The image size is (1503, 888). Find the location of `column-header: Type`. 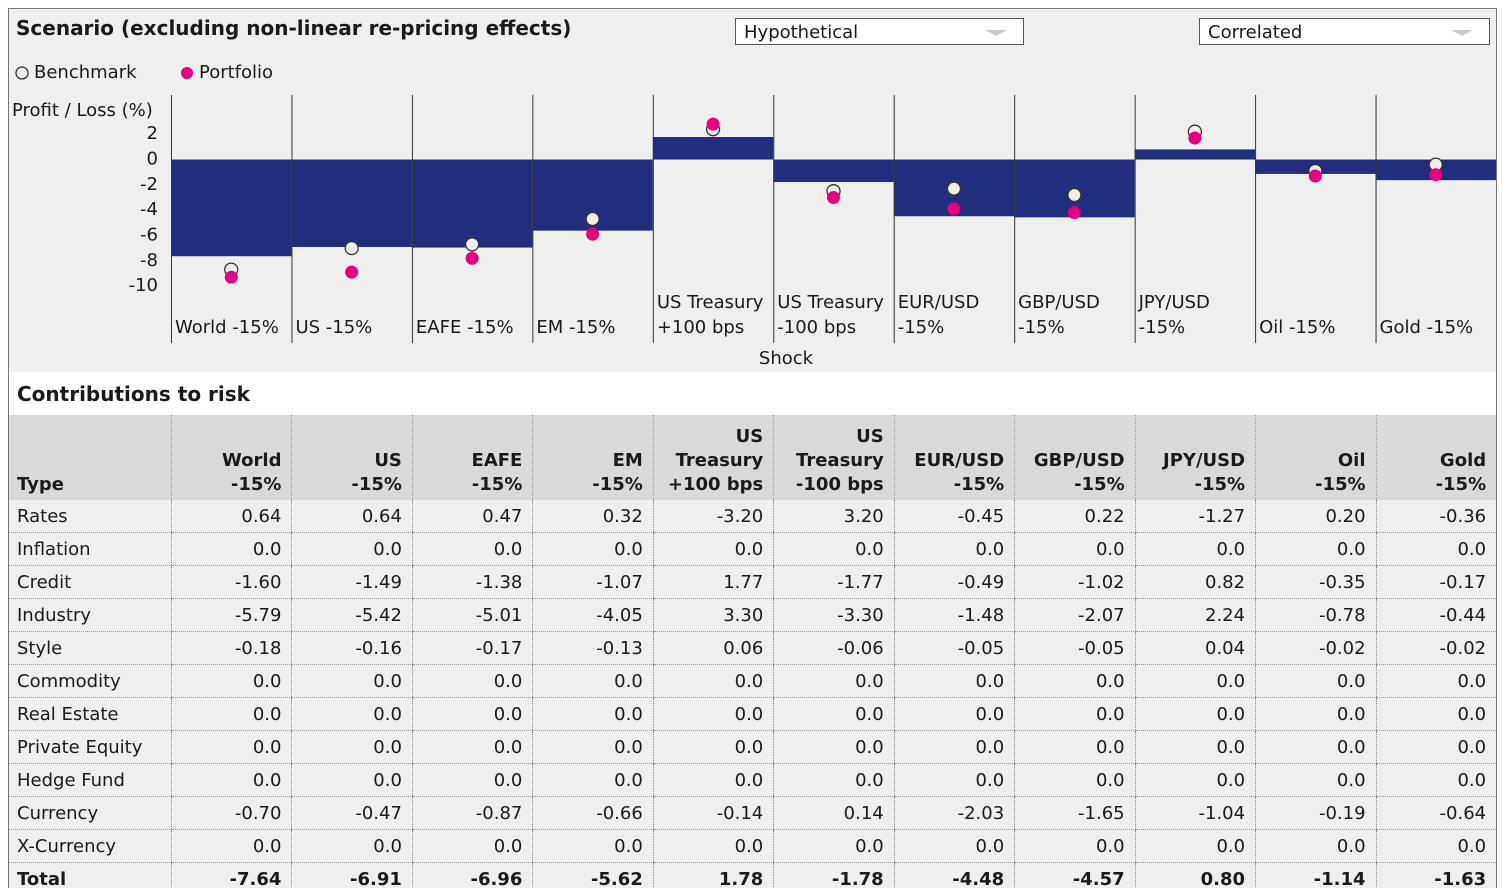

column-header: Type is located at coordinates (90, 457).